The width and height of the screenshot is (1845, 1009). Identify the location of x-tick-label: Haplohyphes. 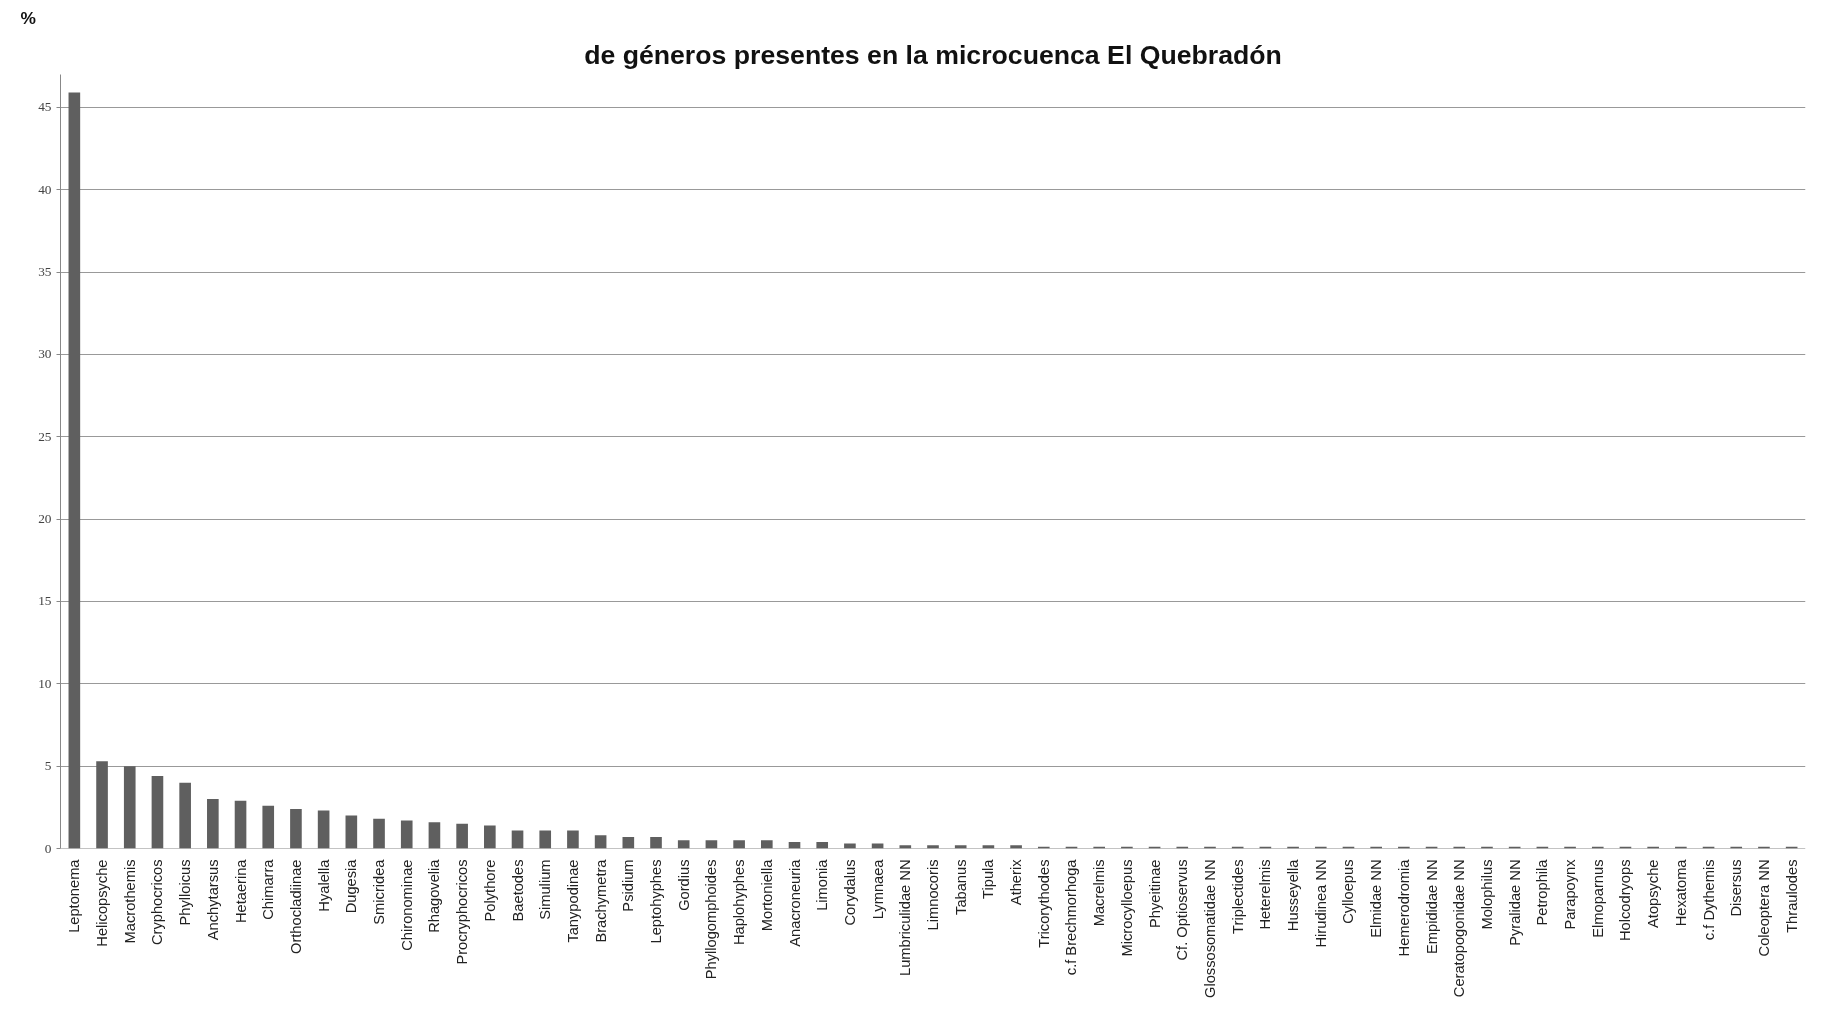
(739, 902).